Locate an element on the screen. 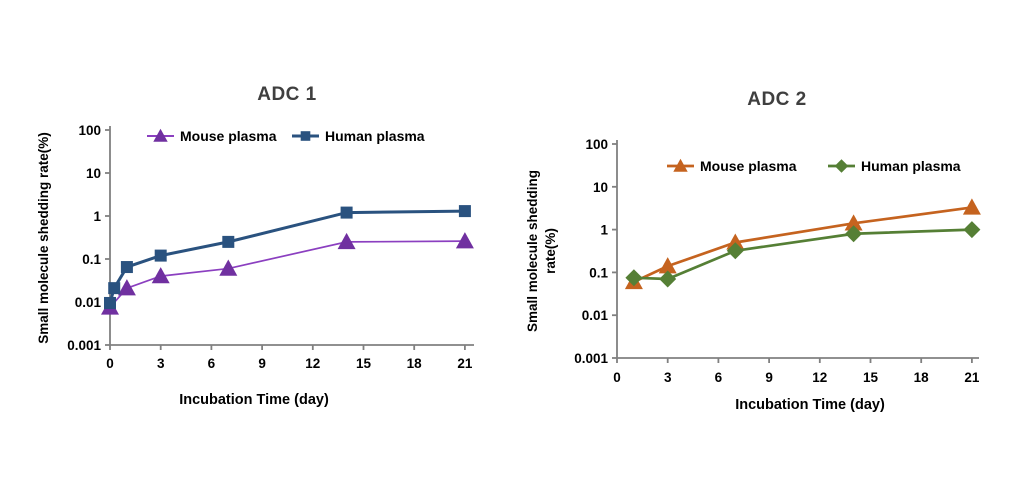 Image resolution: width=1024 pixels, height=489 pixels. square-icon is located at coordinates (305, 136).